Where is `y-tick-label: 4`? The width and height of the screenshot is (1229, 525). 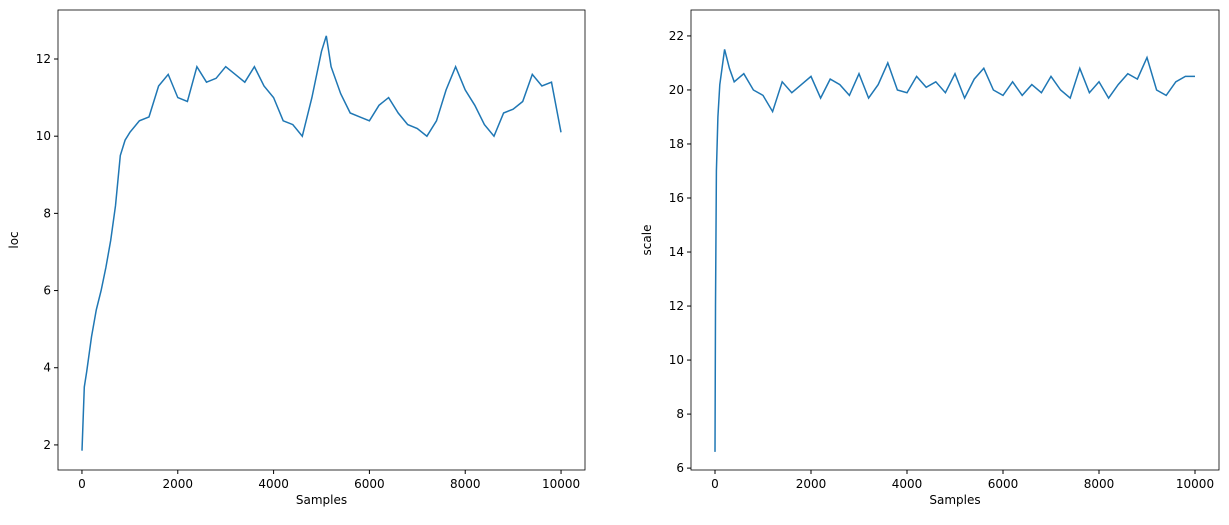 y-tick-label: 4 is located at coordinates (47, 368).